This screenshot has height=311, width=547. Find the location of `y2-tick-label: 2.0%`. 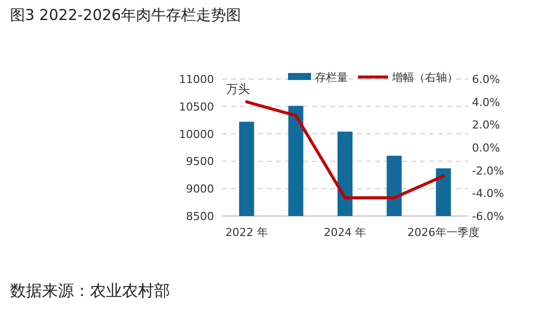

y2-tick-label: 2.0% is located at coordinates (486, 125).